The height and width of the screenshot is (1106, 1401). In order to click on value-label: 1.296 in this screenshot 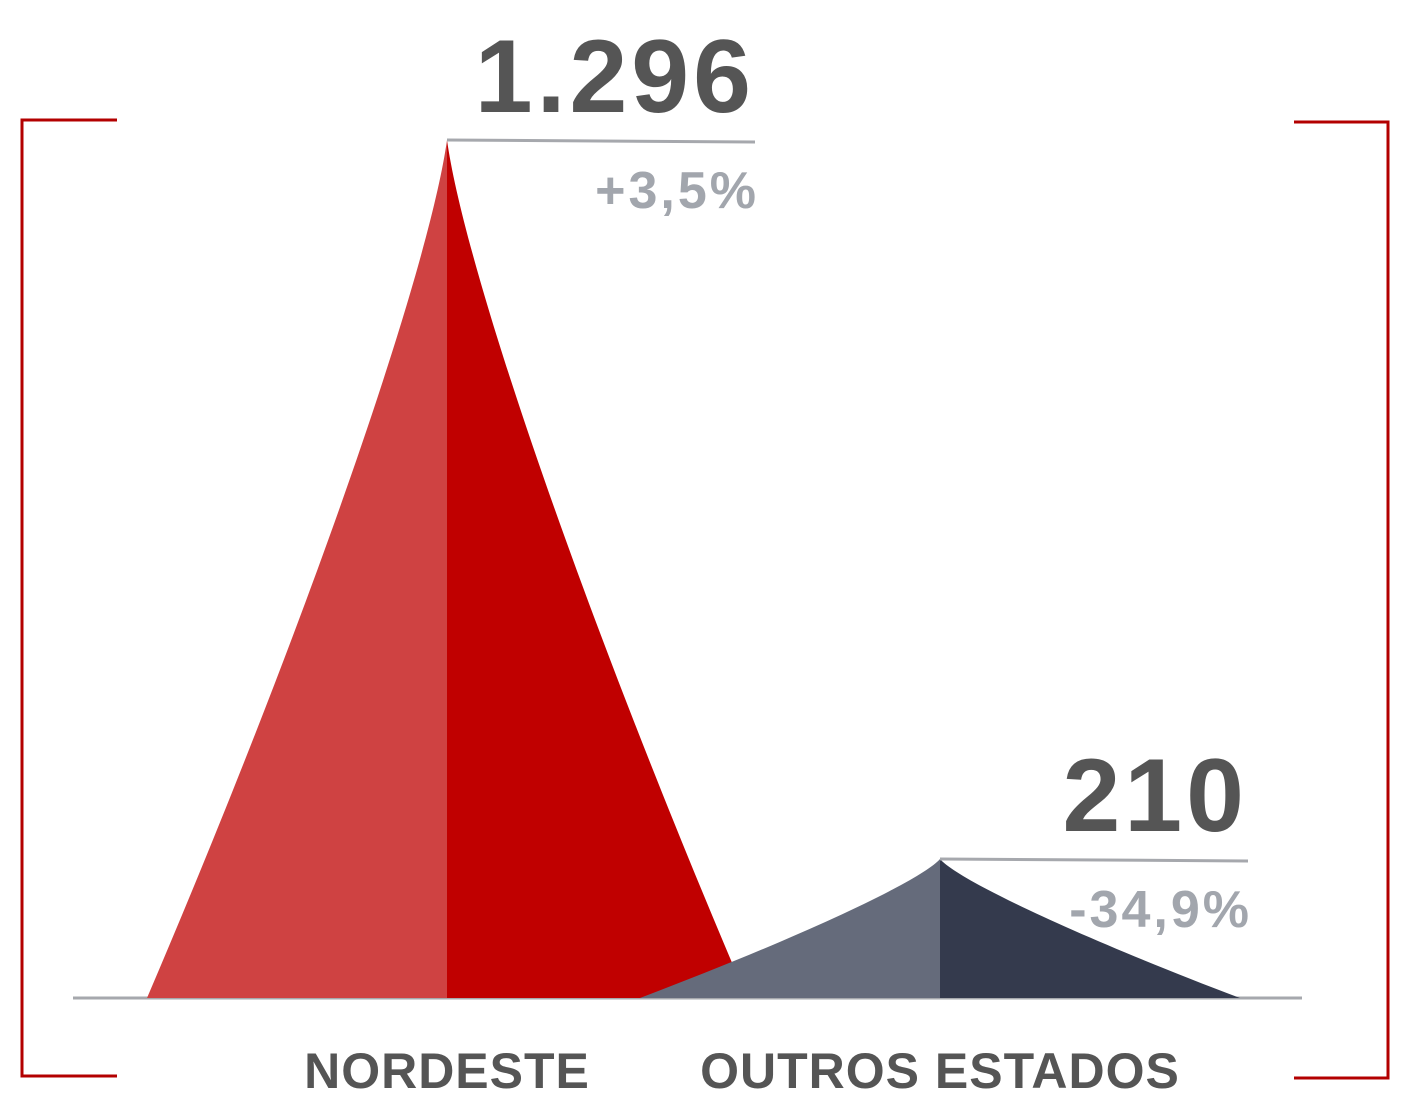, I will do `click(615, 77)`.